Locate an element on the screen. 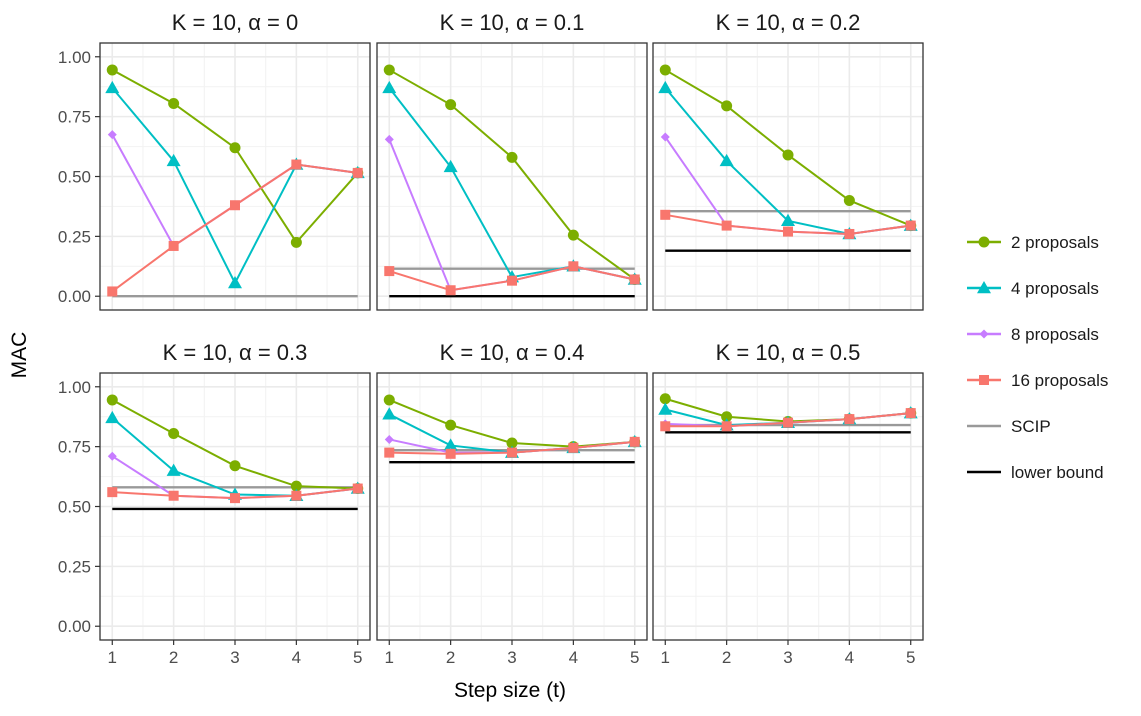 This screenshot has width=1141, height=716. legend-item: 4 proposals is located at coordinates (1033, 288).